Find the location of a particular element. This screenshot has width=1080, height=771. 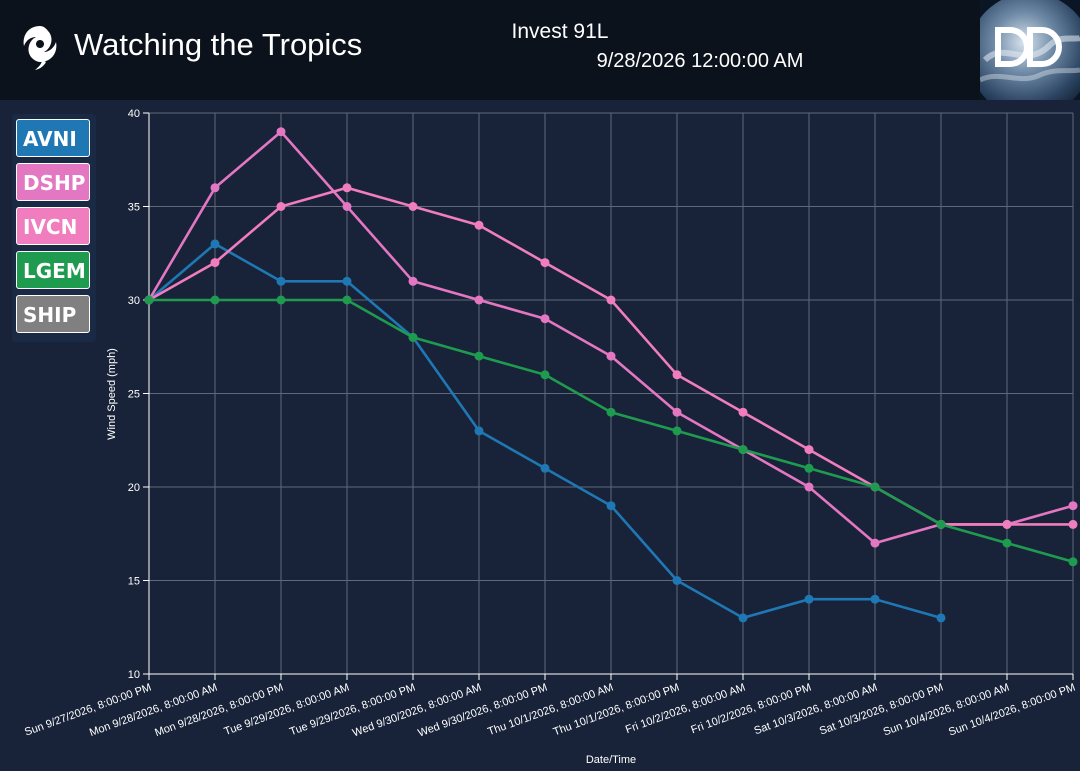

x-tick-label: Fri 10/2/2026, 8:00:00 PM is located at coordinates (751, 709).